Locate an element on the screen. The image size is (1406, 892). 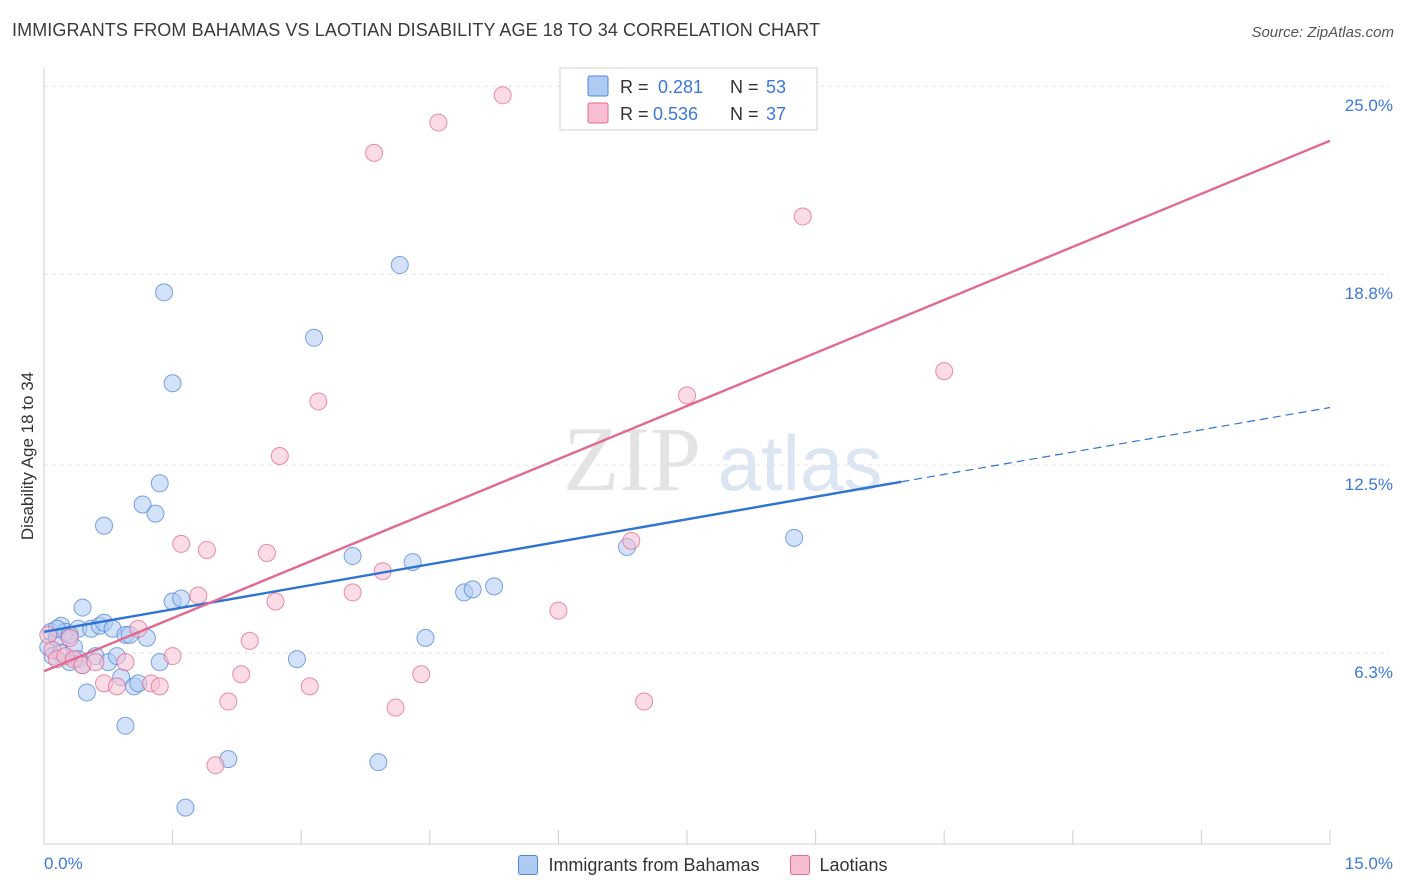
watermark: ZIP atlas is located at coordinates (722, 459).